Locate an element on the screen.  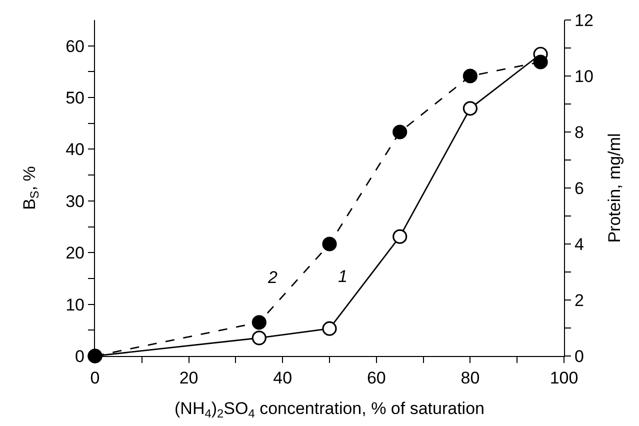
x-tick-label: 20 is located at coordinates (188, 378).